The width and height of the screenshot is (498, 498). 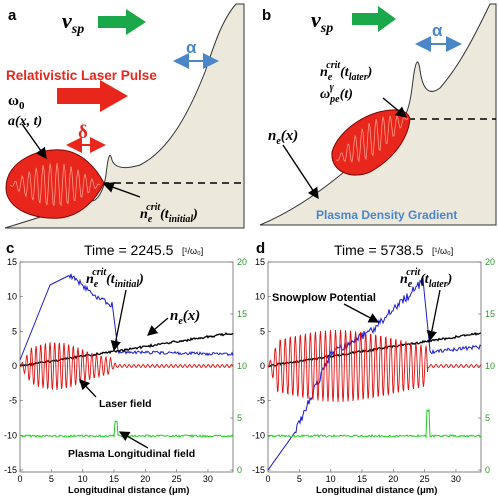 I want to click on omega-label-a: ω0, so click(x=16, y=102).